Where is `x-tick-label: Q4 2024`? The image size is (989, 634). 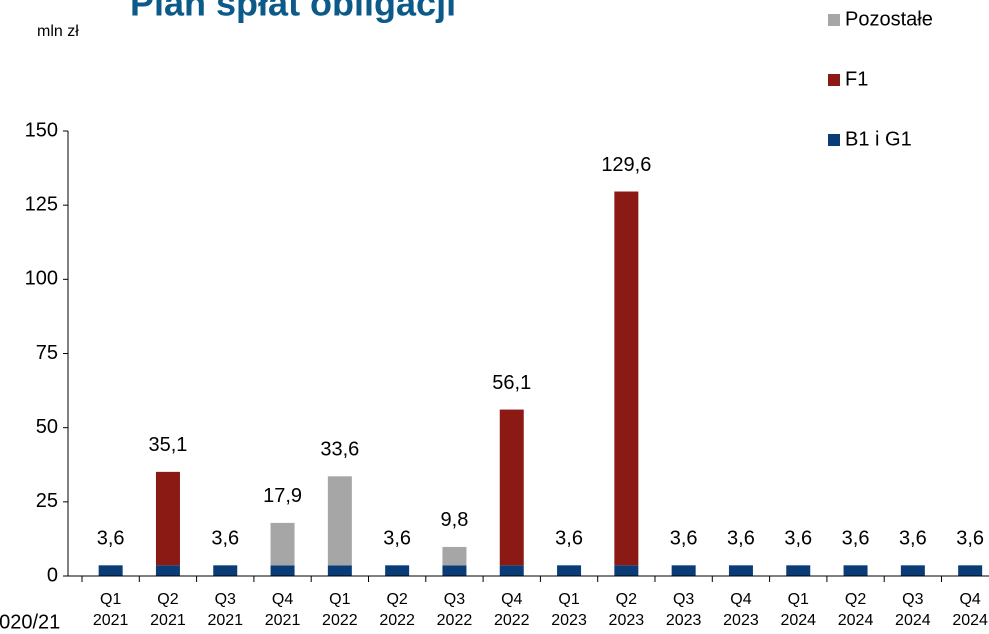 x-tick-label: Q4 2024 is located at coordinates (970, 610).